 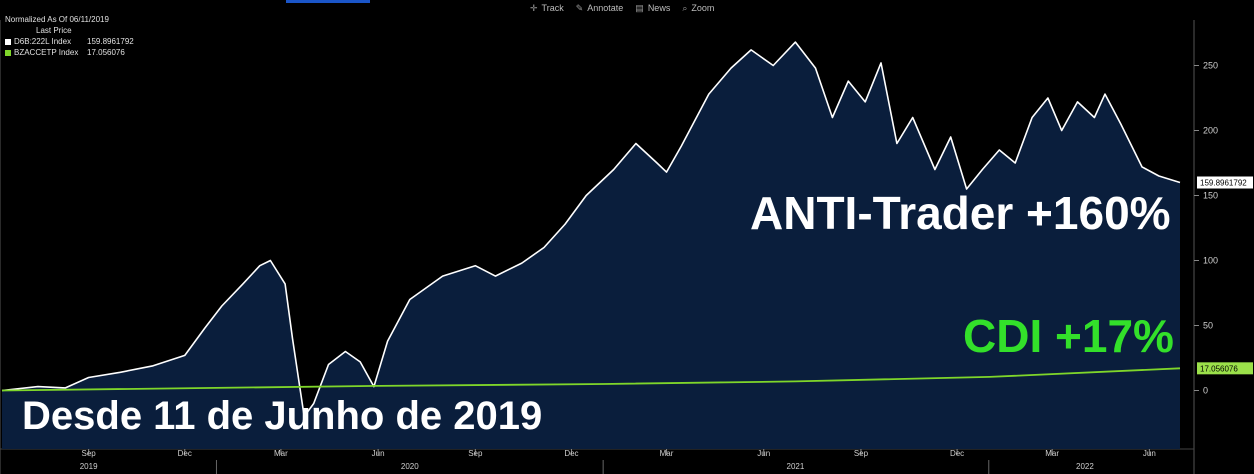 I want to click on legend-entry-cdi: BZACCETP Index 17.056076, so click(x=69, y=52).